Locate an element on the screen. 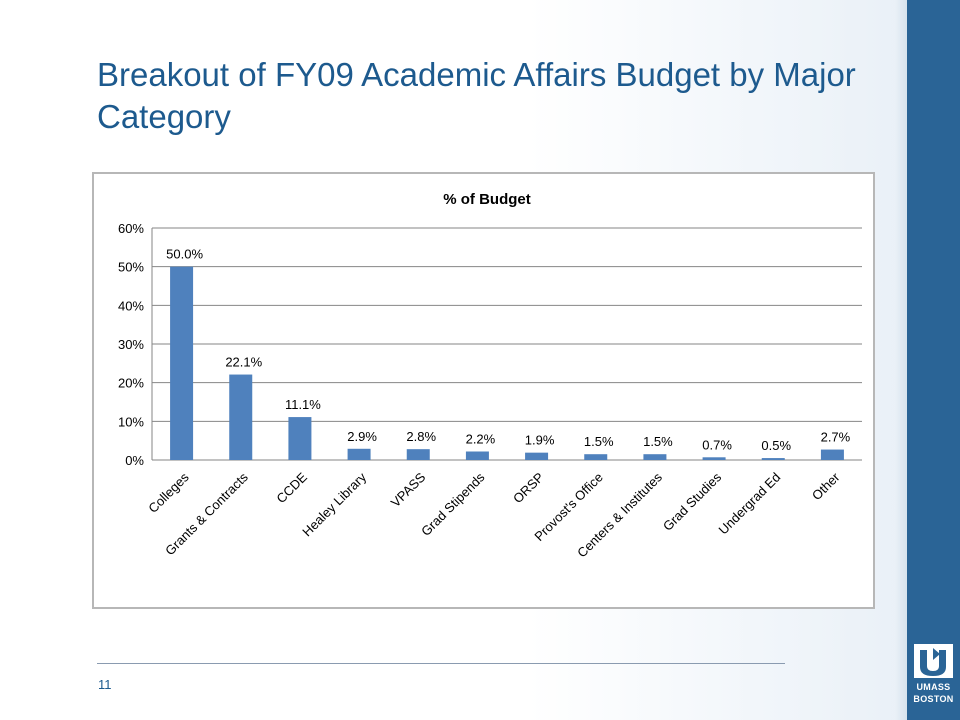 The width and height of the screenshot is (960, 720). y-axis-ticks: 0% 10% 20% 30% 40% 50% 60% is located at coordinates (131, 344).